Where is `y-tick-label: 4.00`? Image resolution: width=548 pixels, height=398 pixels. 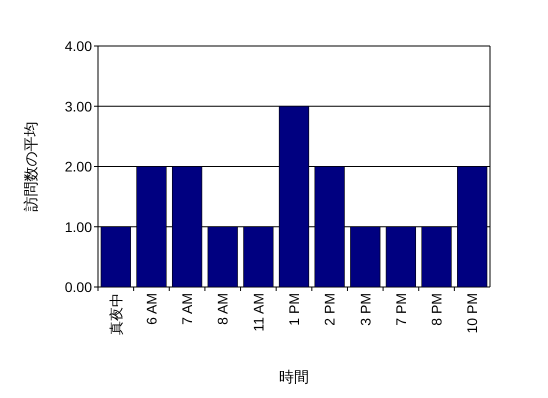 y-tick-label: 4.00 is located at coordinates (78, 46).